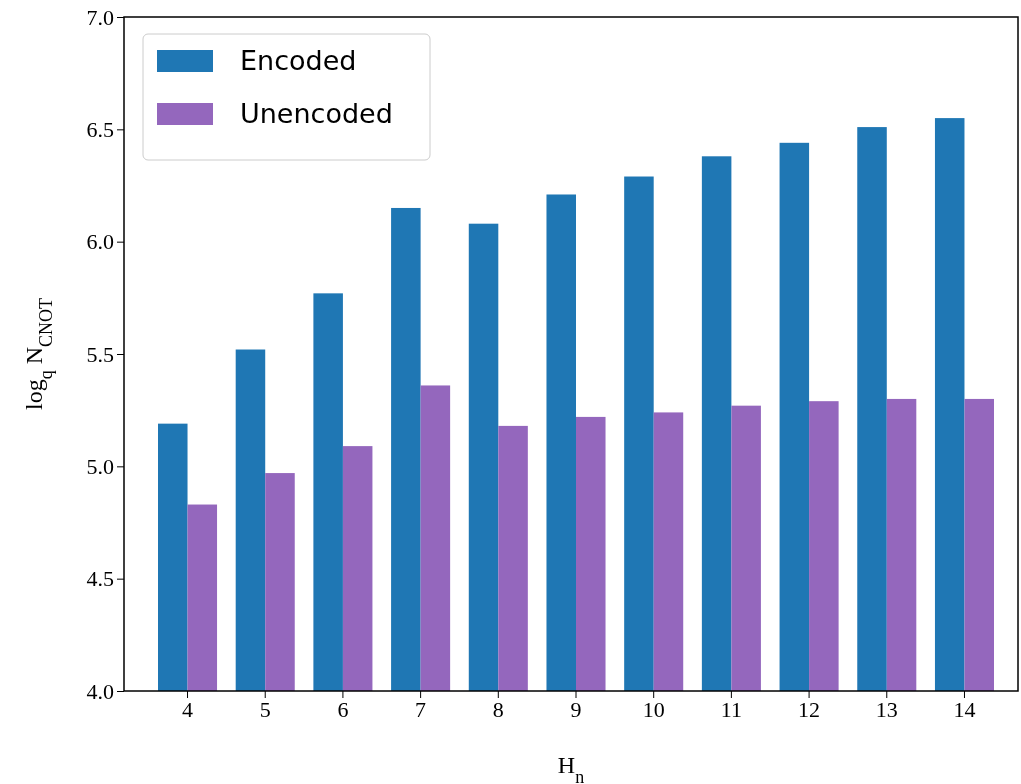 Image resolution: width=1021 pixels, height=784 pixels. Describe the element at coordinates (188, 709) in the screenshot. I see `x-tick-label: 4` at that location.